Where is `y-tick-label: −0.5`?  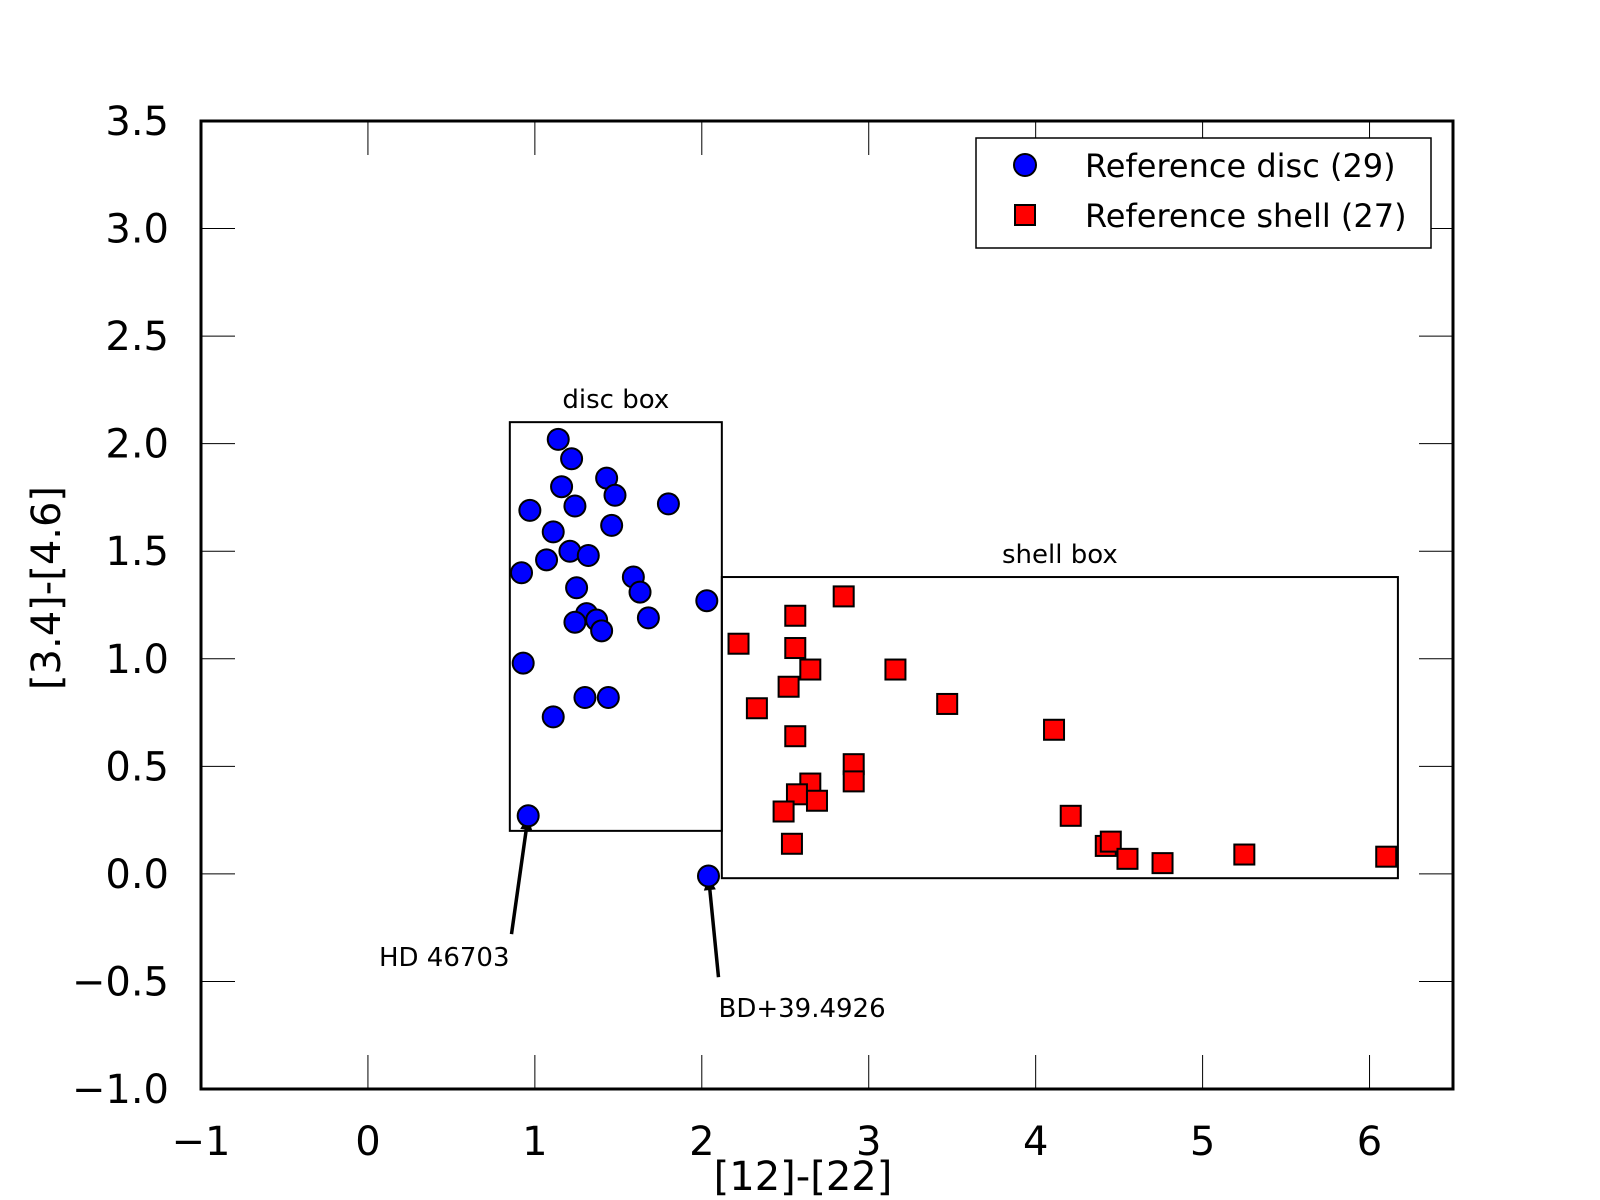 y-tick-label: −0.5 is located at coordinates (120, 982).